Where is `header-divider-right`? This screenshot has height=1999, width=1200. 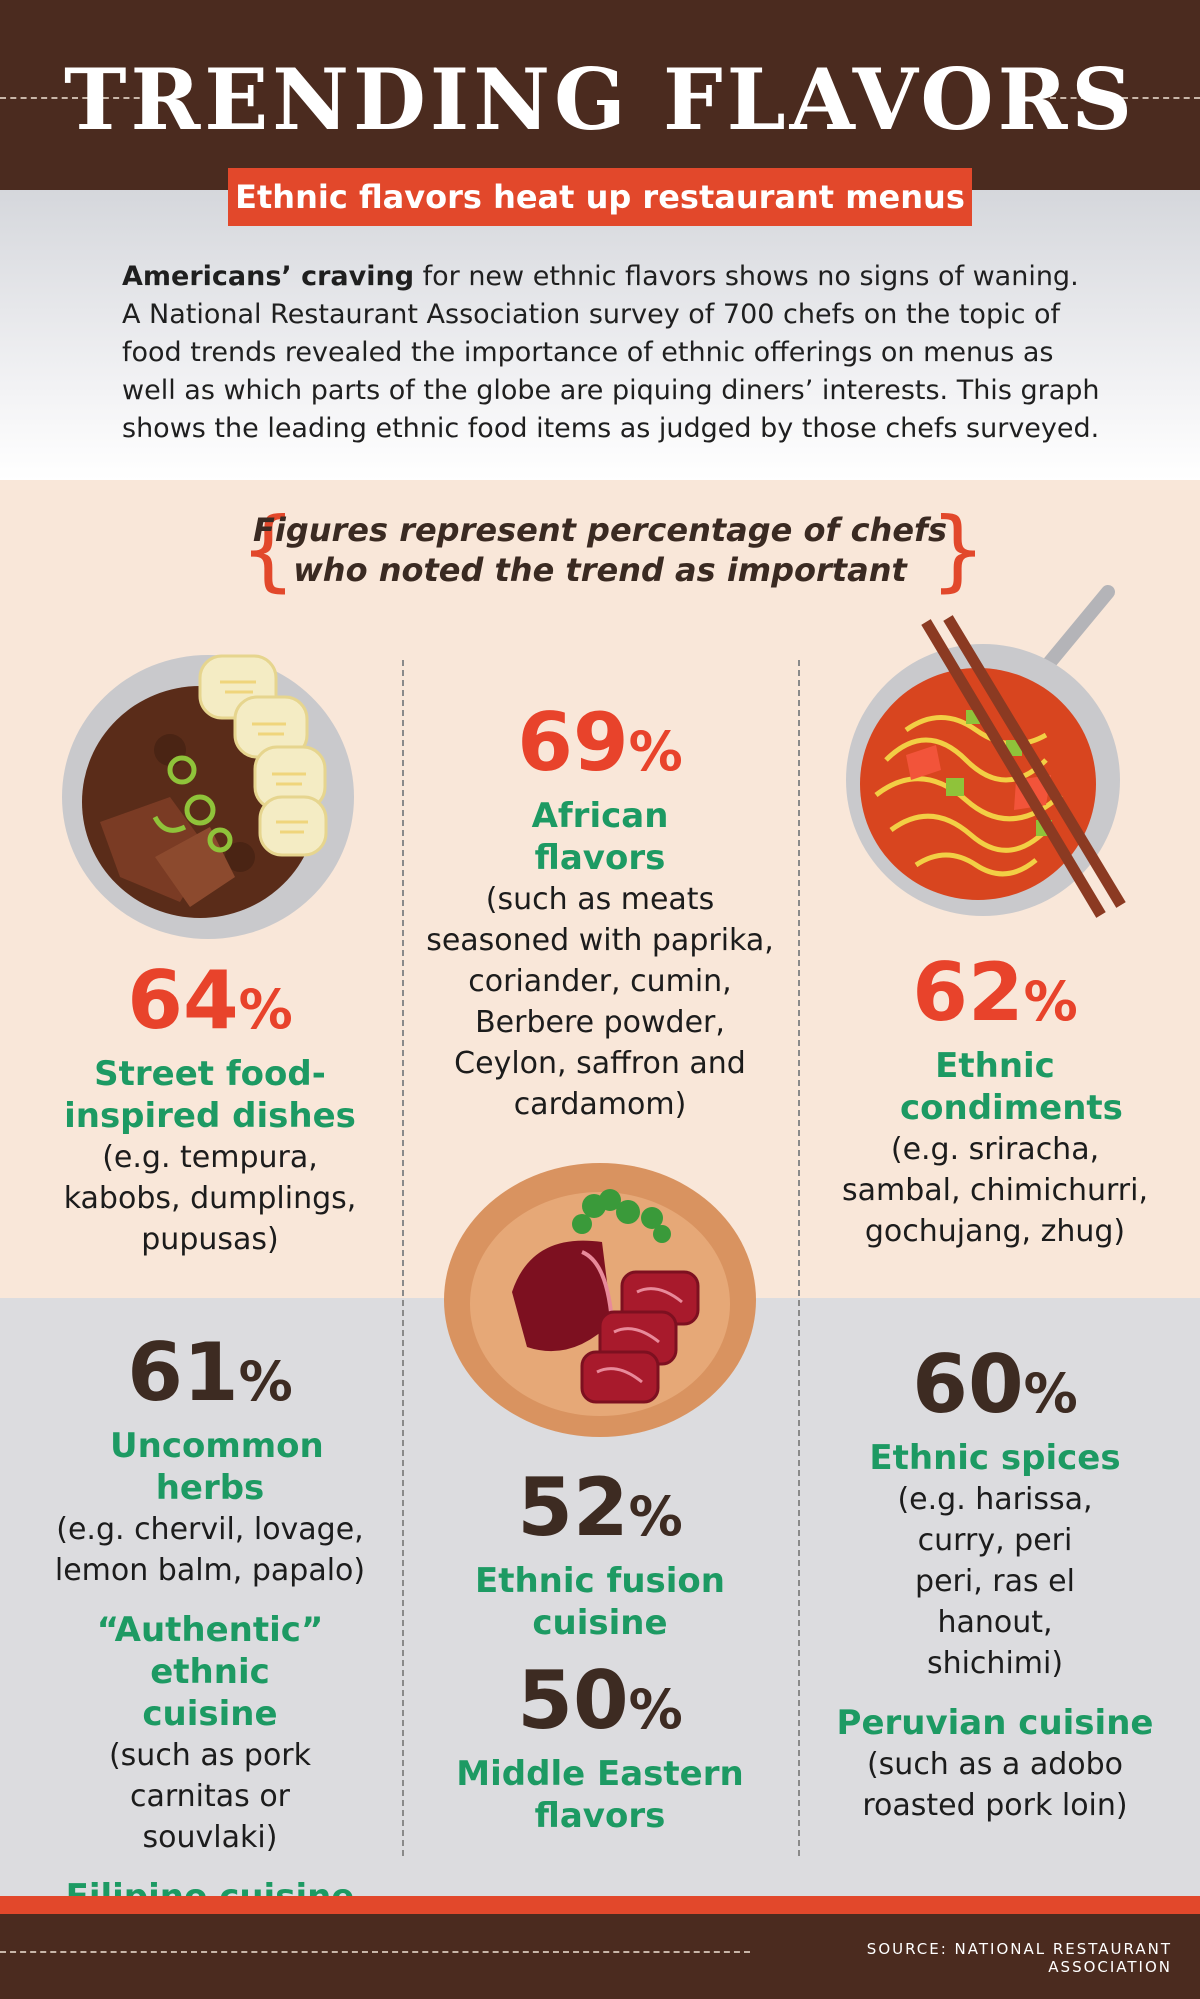 header-divider-right is located at coordinates (1125, 98).